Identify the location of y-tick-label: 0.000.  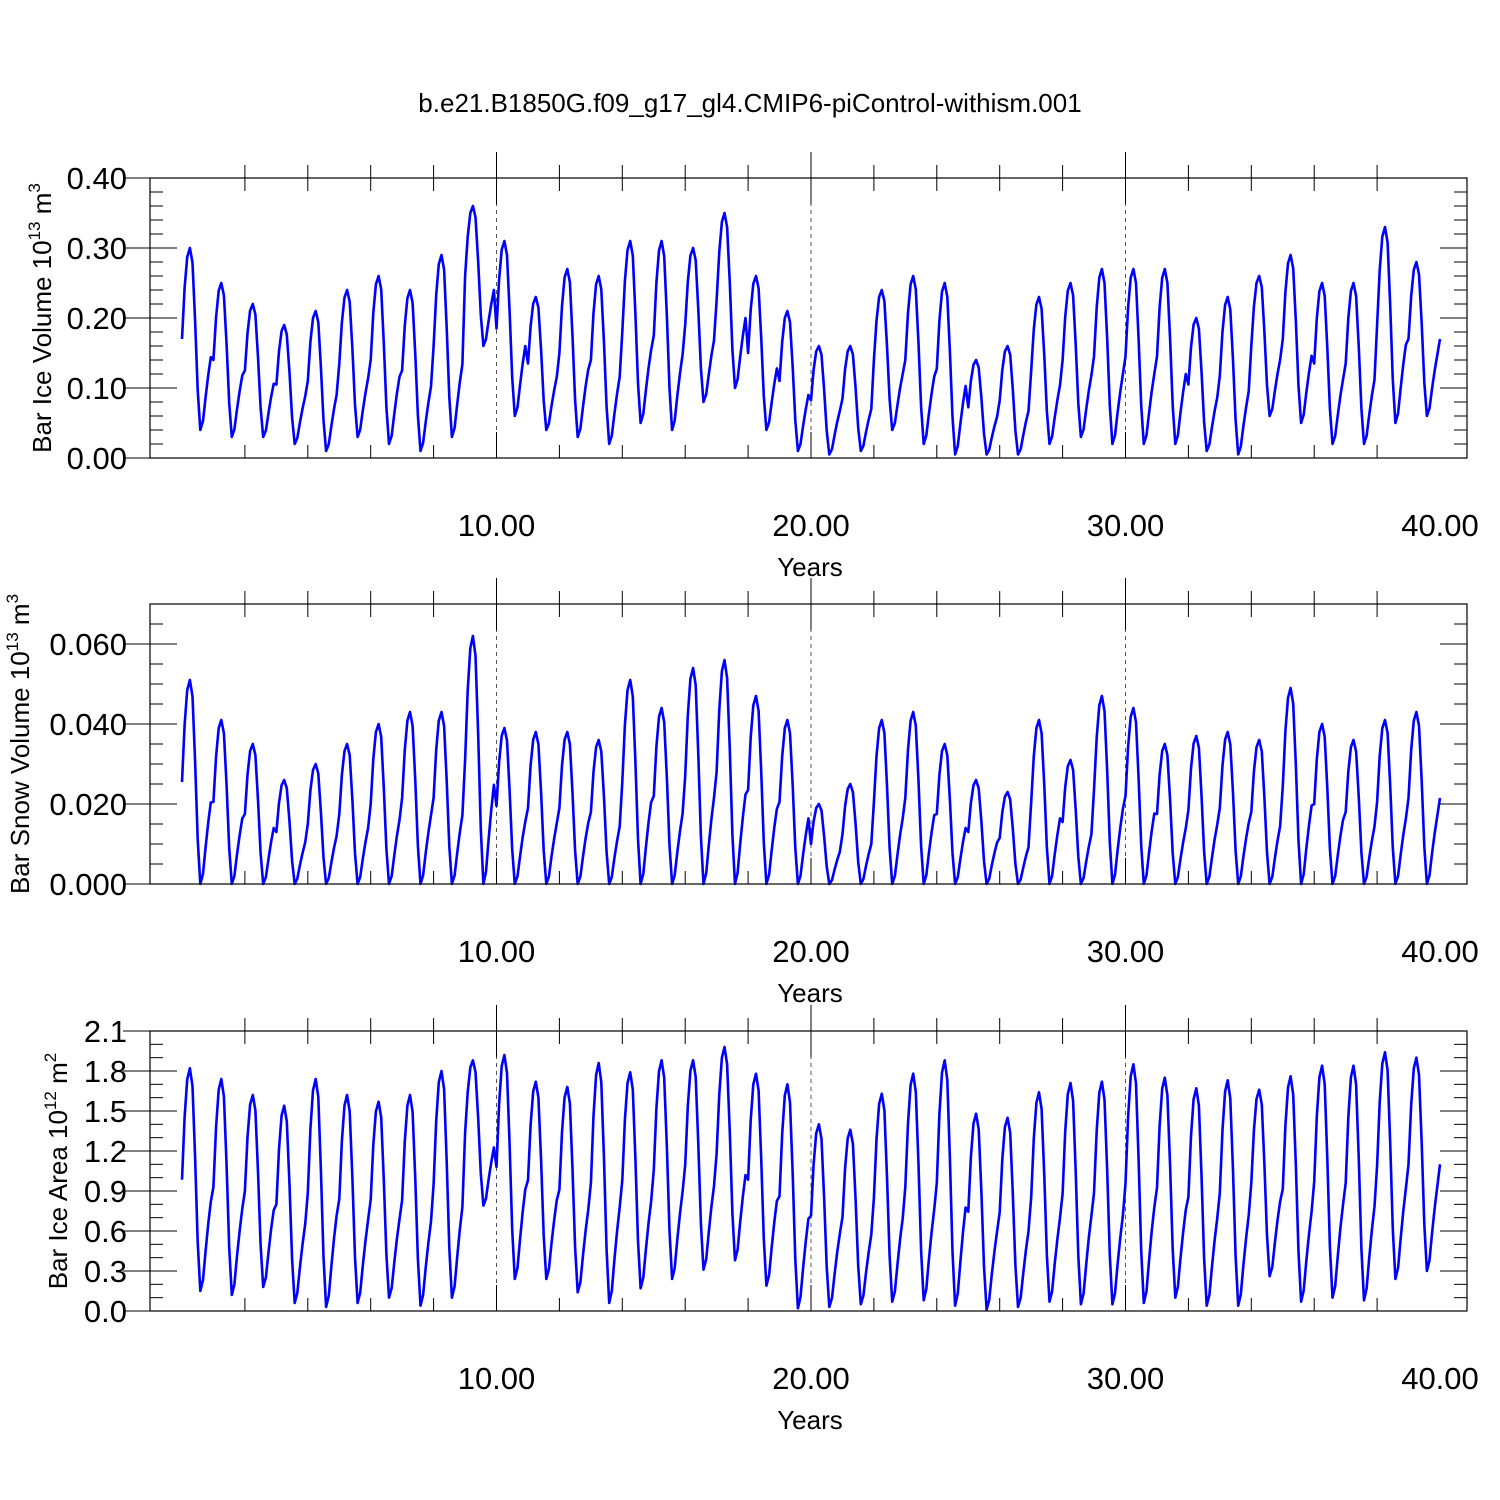
(88, 884).